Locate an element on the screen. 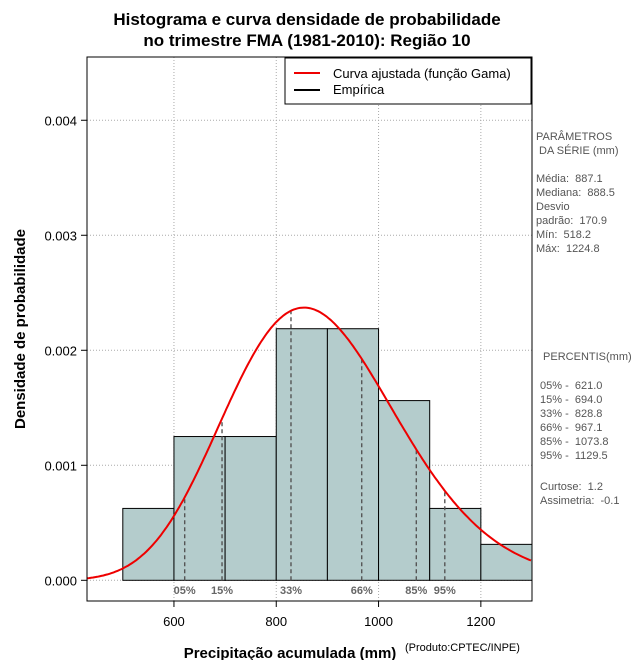 The image size is (640, 660). legend: Curva ajustada (função Gama) Empírica is located at coordinates (408, 81).